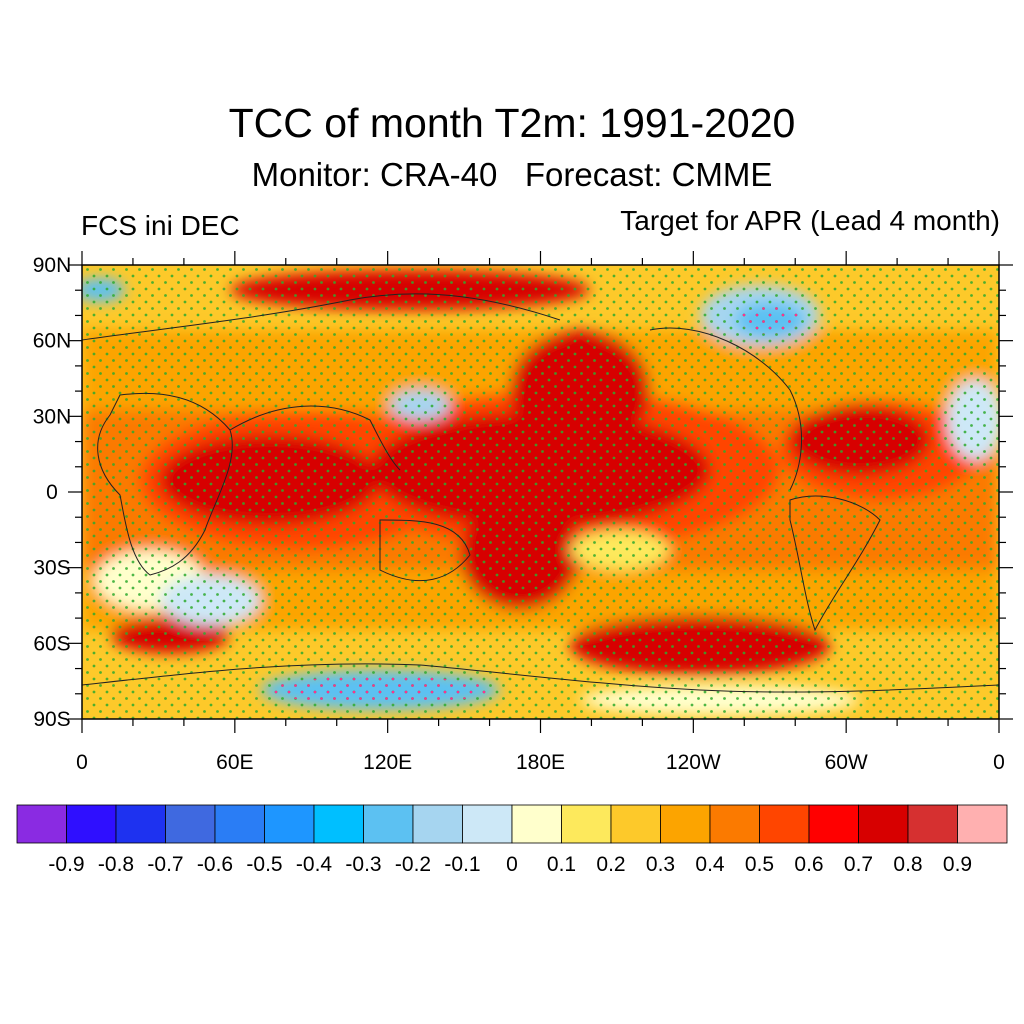 Image resolution: width=1024 pixels, height=1024 pixels. I want to click on colorbar-label: 0.8, so click(907, 864).